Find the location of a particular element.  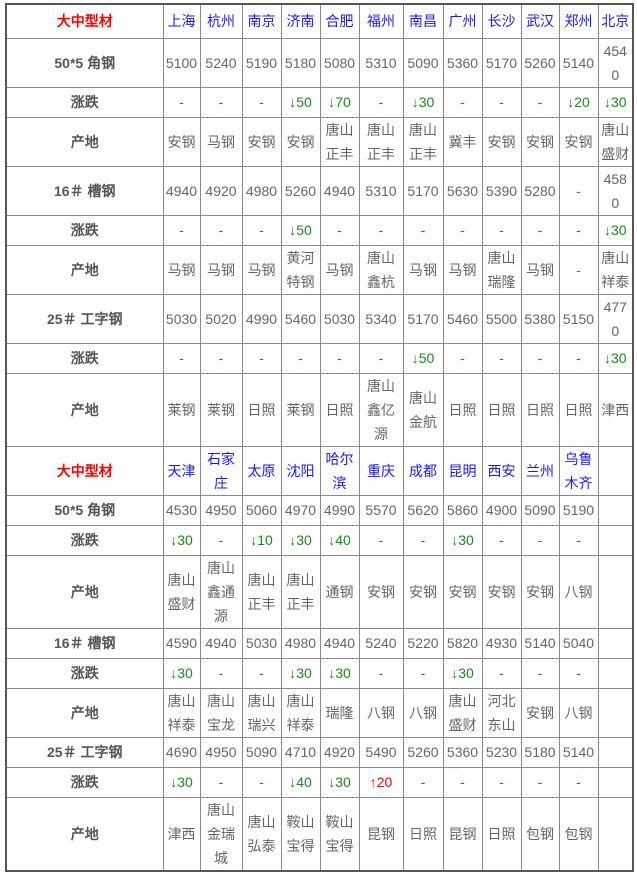

origin-row: 产地 安钢 马钢 安钢 安钢 唐山正丰 唐山正丰 唐山正丰 冀丰 安钢 安钢 安钢 唐山盛财 is located at coordinates (319, 141).